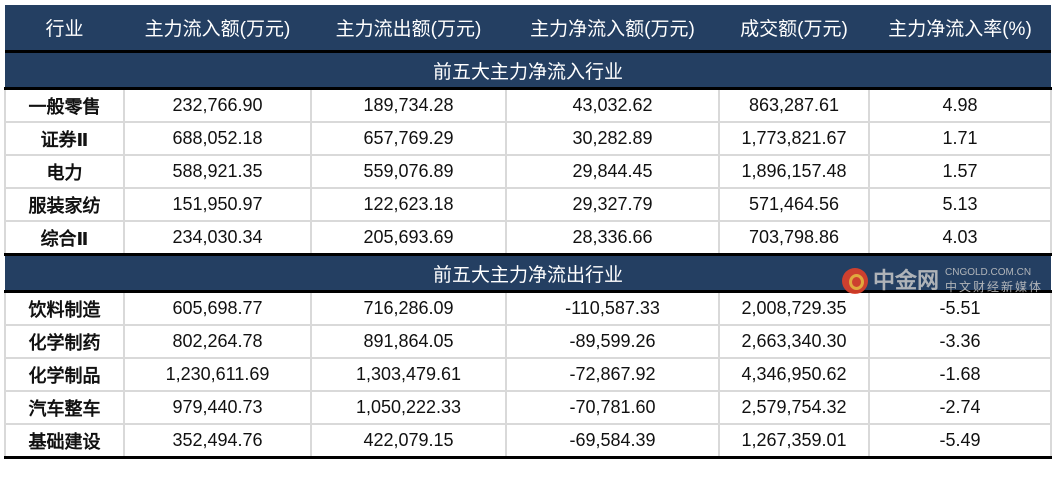  Describe the element at coordinates (612, 238) in the screenshot. I see `table-cell: 28,336.66` at that location.